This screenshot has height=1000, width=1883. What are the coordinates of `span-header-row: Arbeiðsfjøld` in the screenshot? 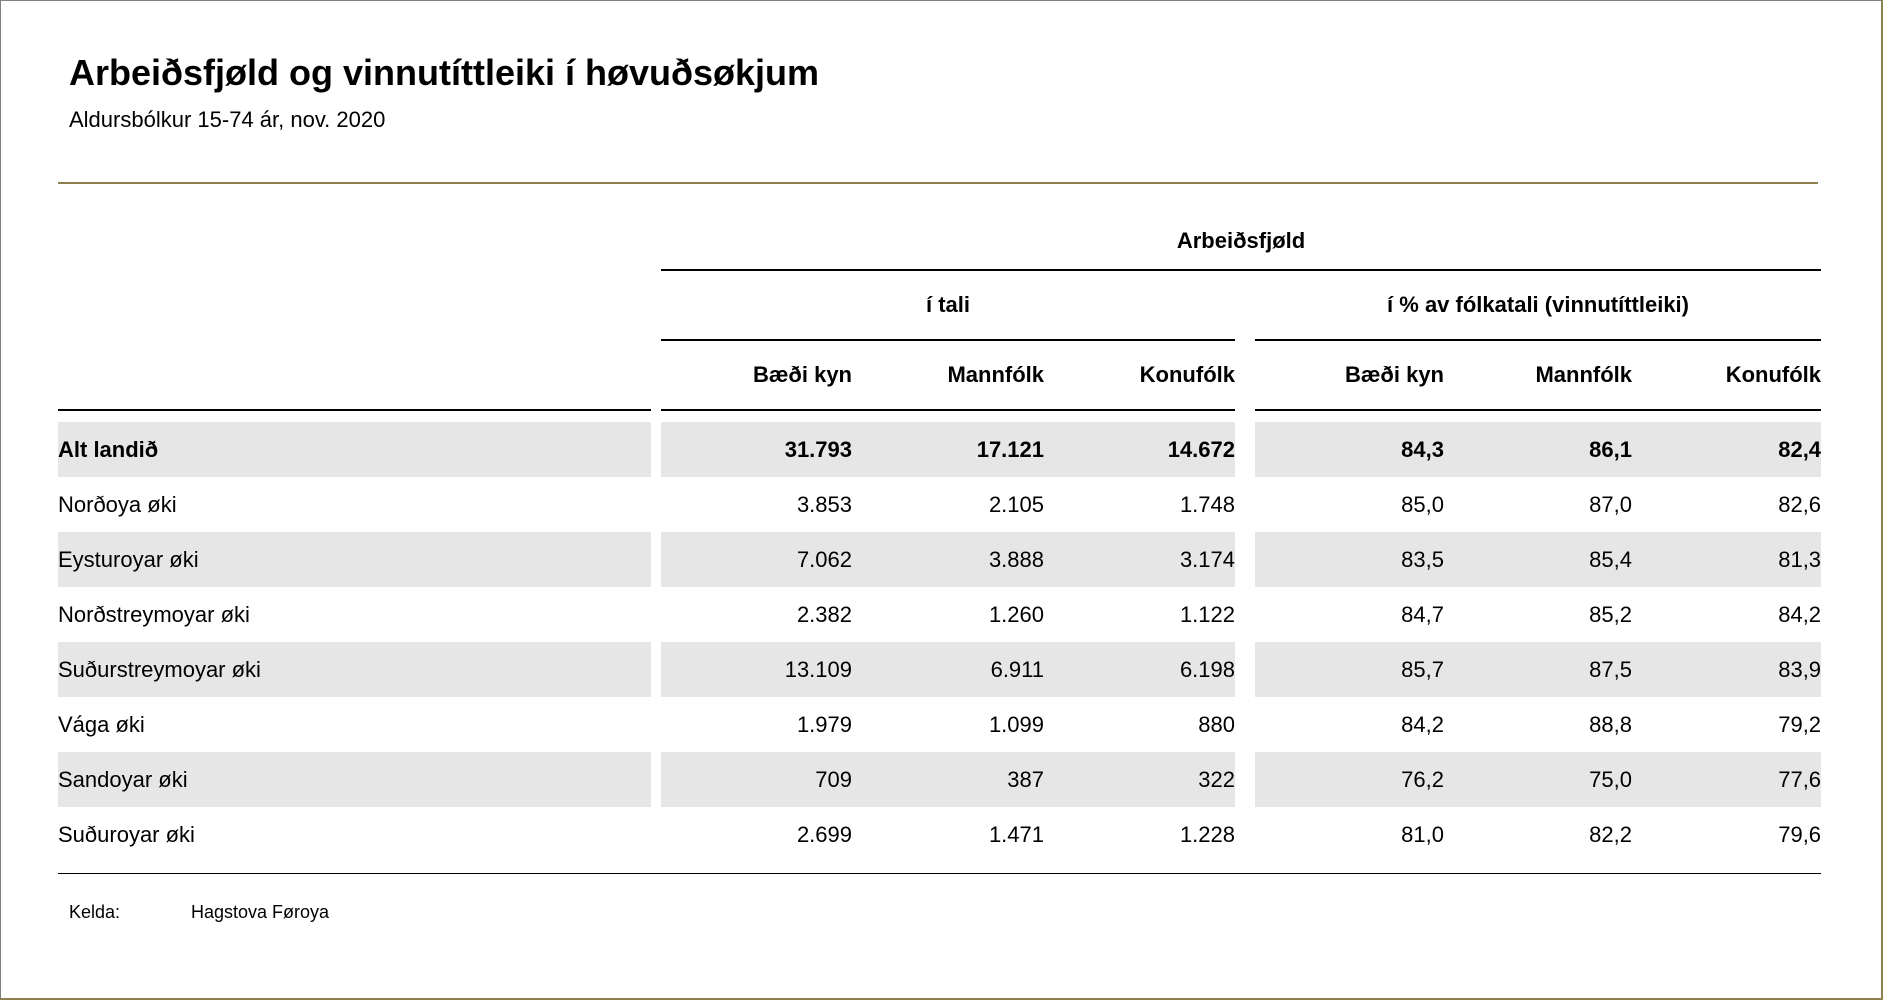 It's located at (940, 242).